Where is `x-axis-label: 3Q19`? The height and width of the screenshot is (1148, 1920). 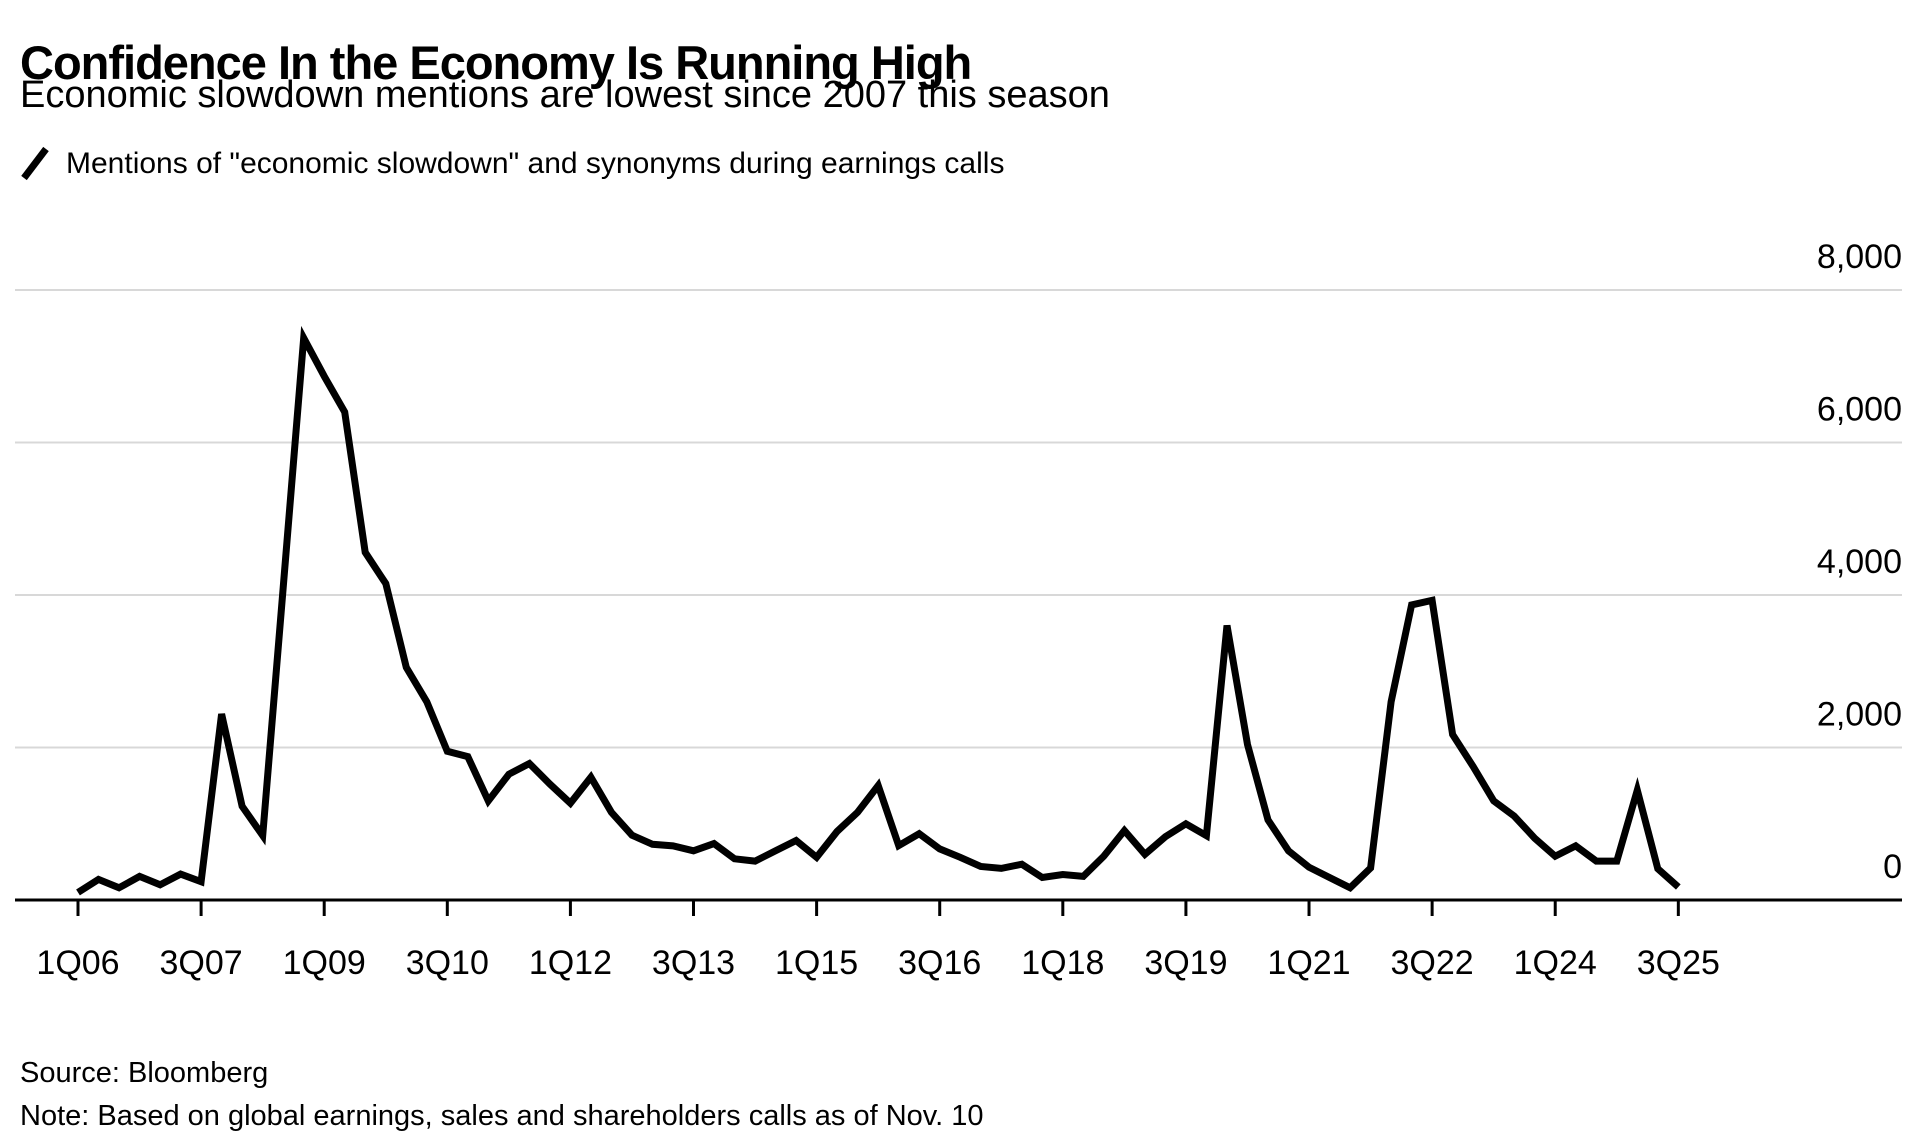 x-axis-label: 3Q19 is located at coordinates (1185, 963).